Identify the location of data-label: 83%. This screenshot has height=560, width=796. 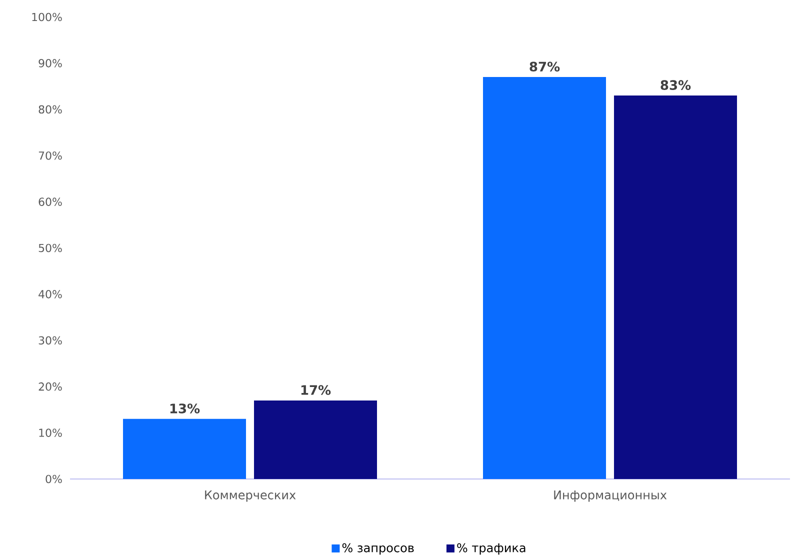
(675, 85).